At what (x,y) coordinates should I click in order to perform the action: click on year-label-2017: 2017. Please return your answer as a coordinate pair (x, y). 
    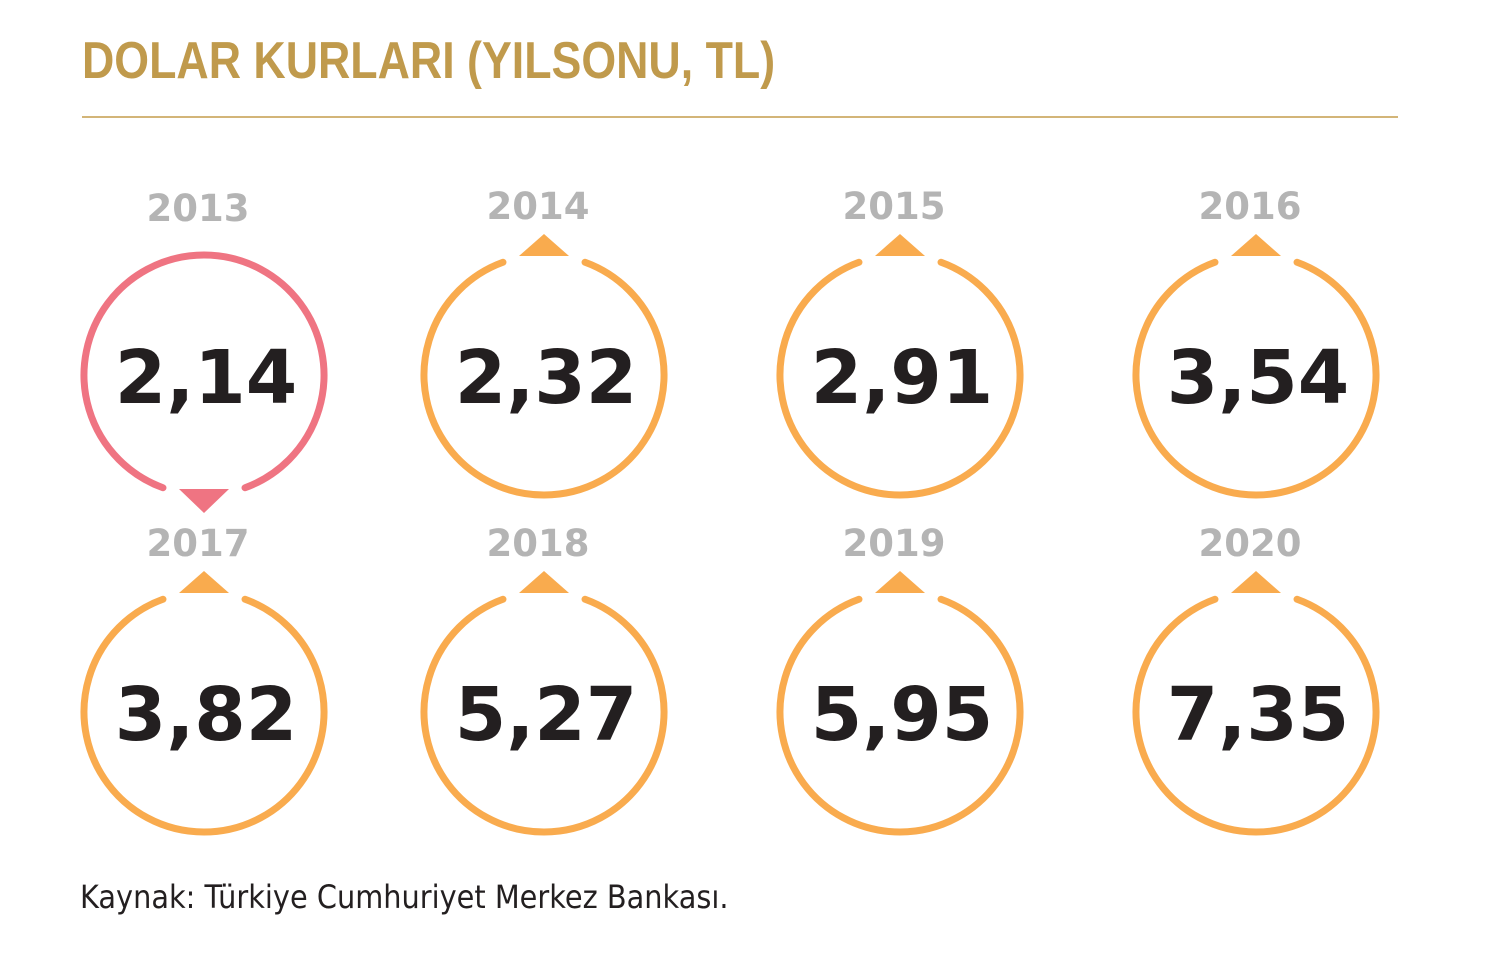
    Looking at the image, I should click on (198, 543).